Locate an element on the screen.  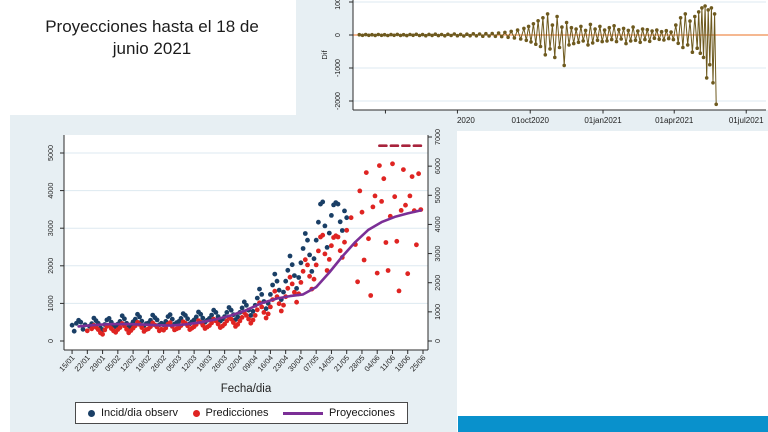
svg-text: 12/03 is located at coordinates (188, 363).